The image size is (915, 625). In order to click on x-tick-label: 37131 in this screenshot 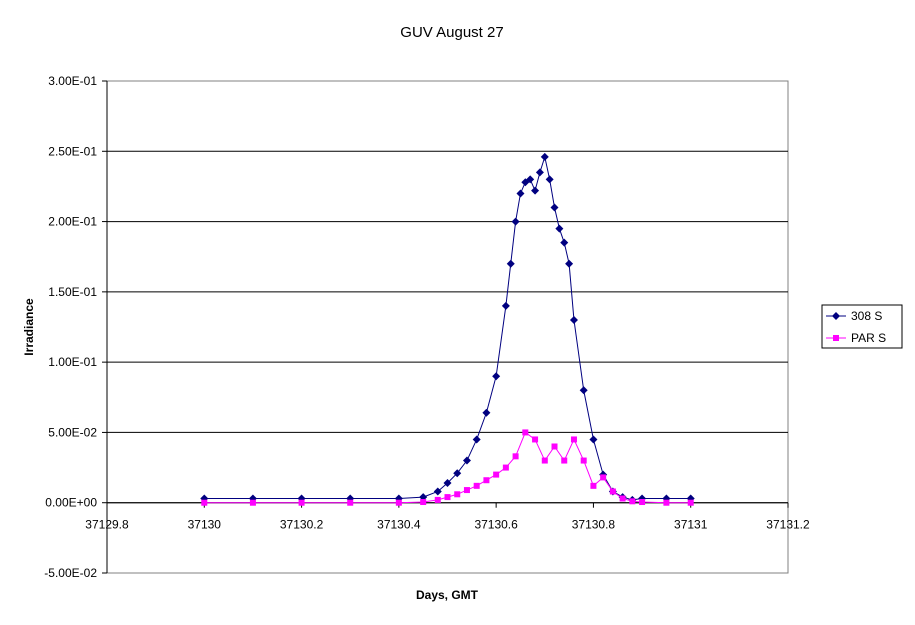, I will do `click(691, 525)`.